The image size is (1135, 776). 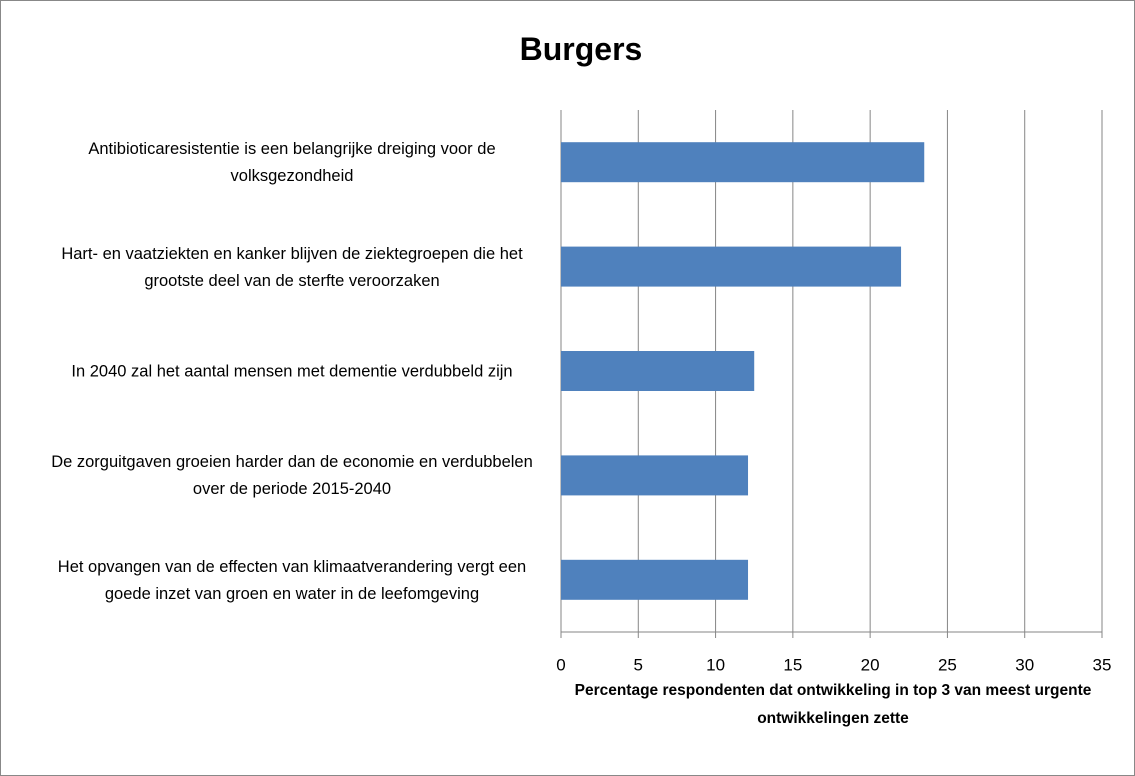 What do you see at coordinates (870, 664) in the screenshot?
I see `x-tick-label: 20` at bounding box center [870, 664].